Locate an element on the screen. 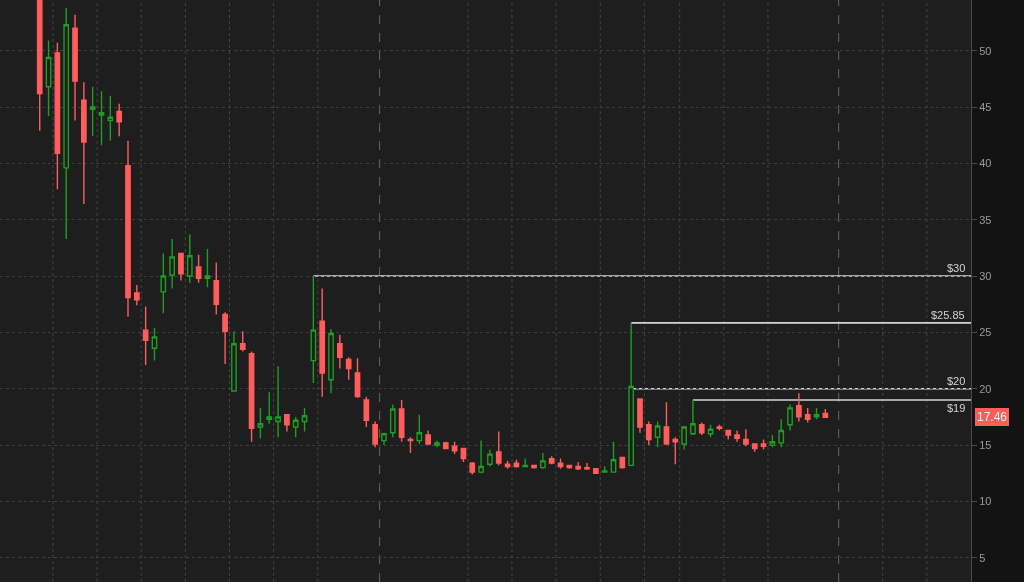 The width and height of the screenshot is (1024, 582). y-tick-label: 45 is located at coordinates (985, 106).